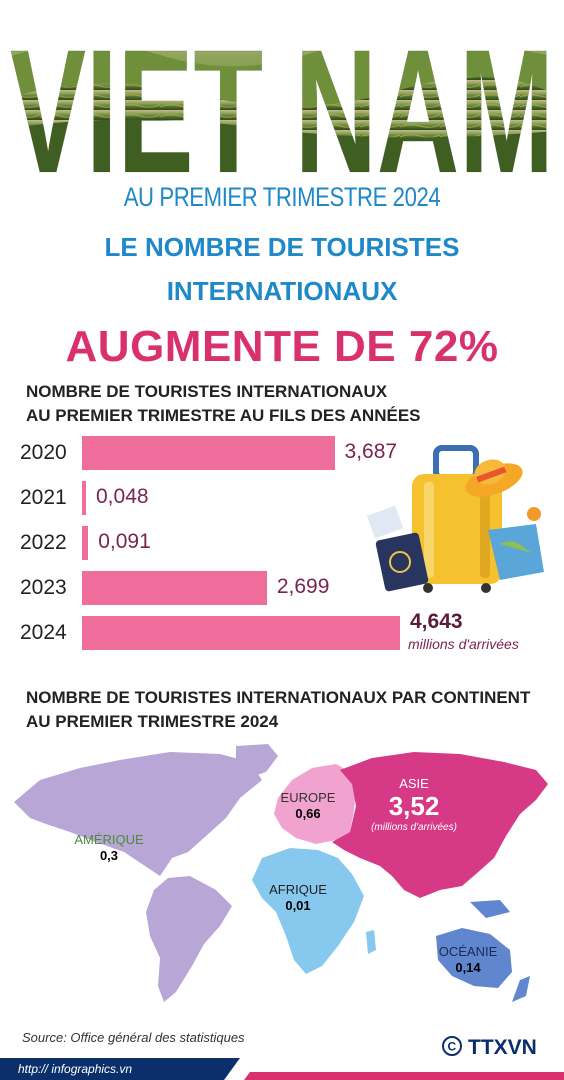  What do you see at coordinates (282, 197) in the screenshot?
I see `subtitle: AU PREMIER TRIMESTRE 2024` at bounding box center [282, 197].